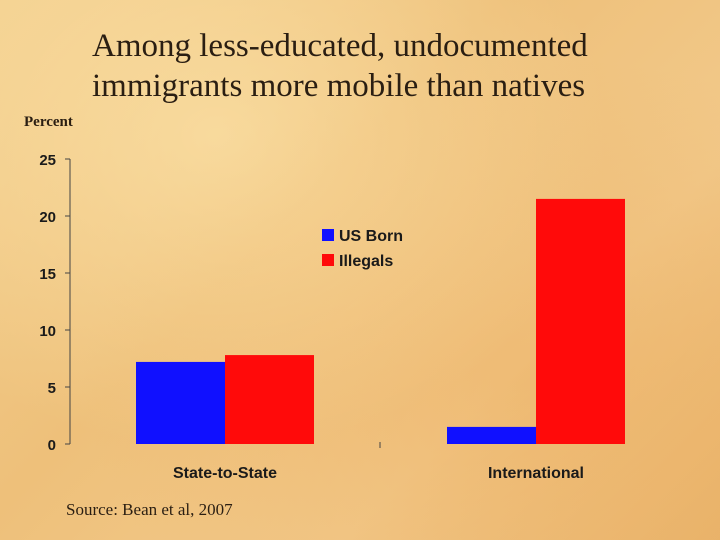 The width and height of the screenshot is (720, 540). I want to click on y-tick-label: 20, so click(47, 217).